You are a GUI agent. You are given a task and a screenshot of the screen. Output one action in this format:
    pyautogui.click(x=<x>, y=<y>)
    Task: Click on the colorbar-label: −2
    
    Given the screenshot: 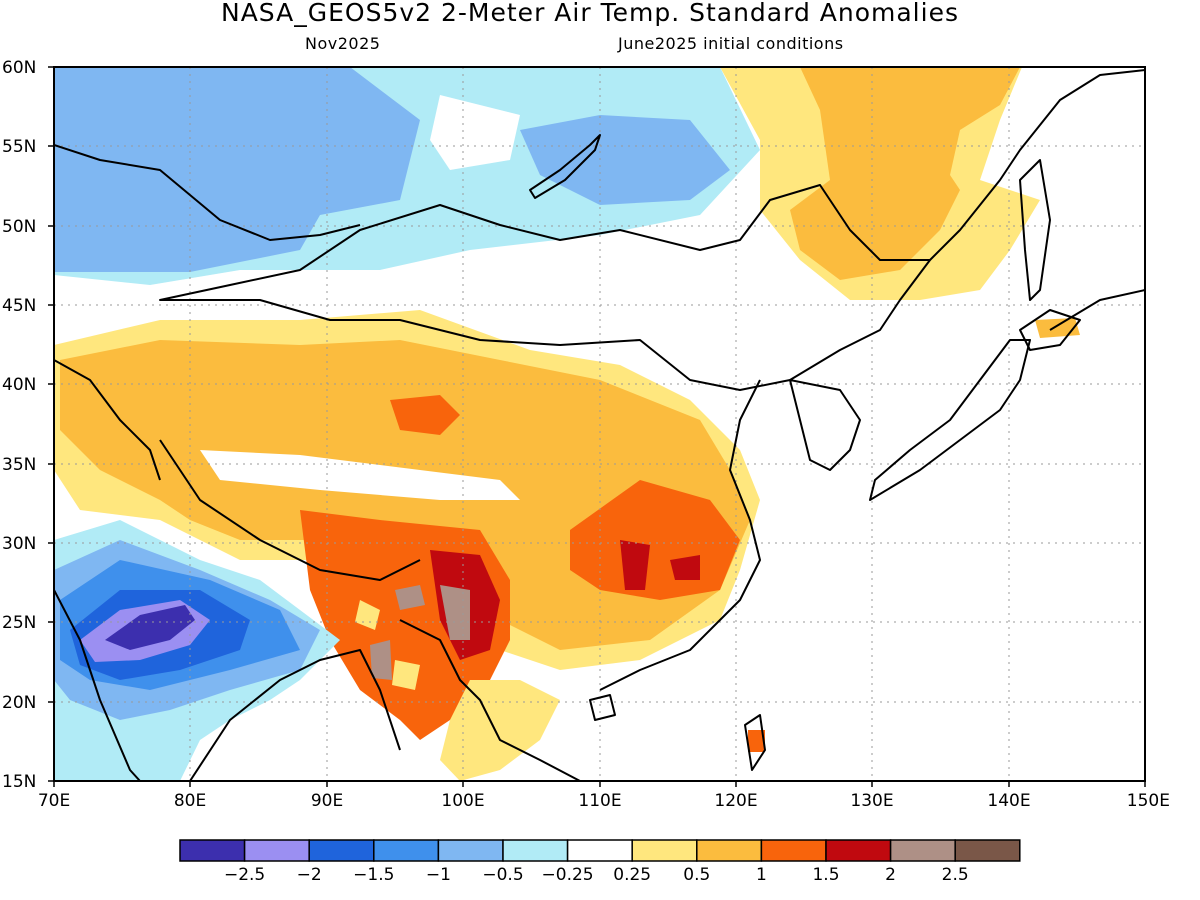 What is the action you would take?
    pyautogui.click(x=309, y=875)
    